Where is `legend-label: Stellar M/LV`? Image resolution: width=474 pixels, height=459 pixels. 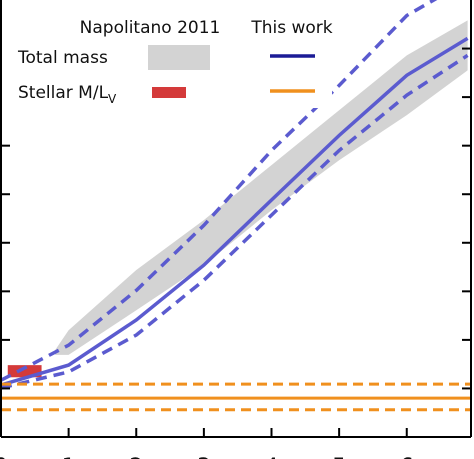 legend-label: Stellar M/LV is located at coordinates (67, 94).